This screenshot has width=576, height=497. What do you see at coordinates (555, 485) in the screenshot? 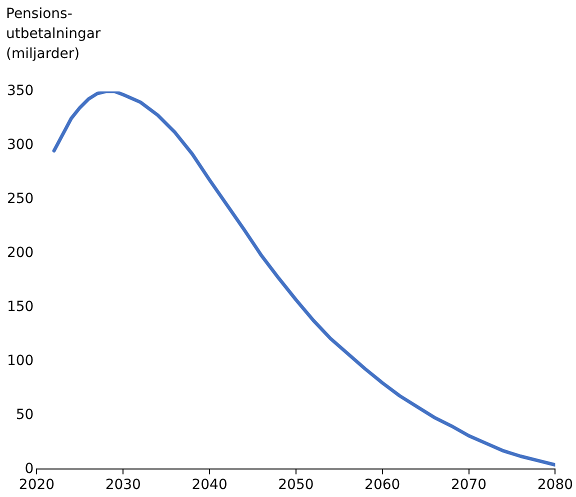
I see `x-tick-label: 2080` at bounding box center [555, 485].